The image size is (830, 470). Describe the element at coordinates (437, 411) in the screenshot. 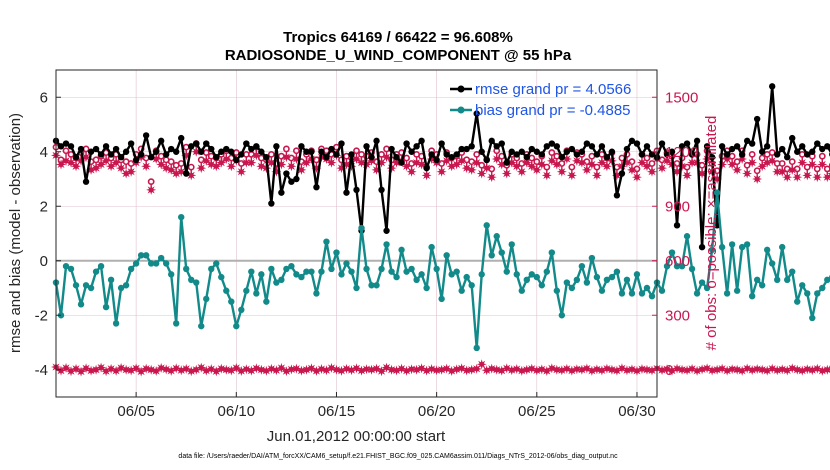

I see `x-tick-label: 06/20` at that location.